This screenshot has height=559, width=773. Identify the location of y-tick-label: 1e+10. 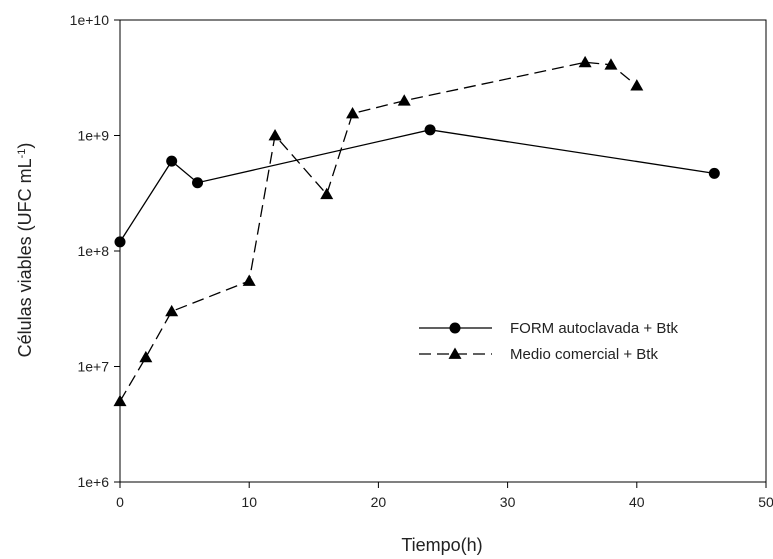
(90, 20).